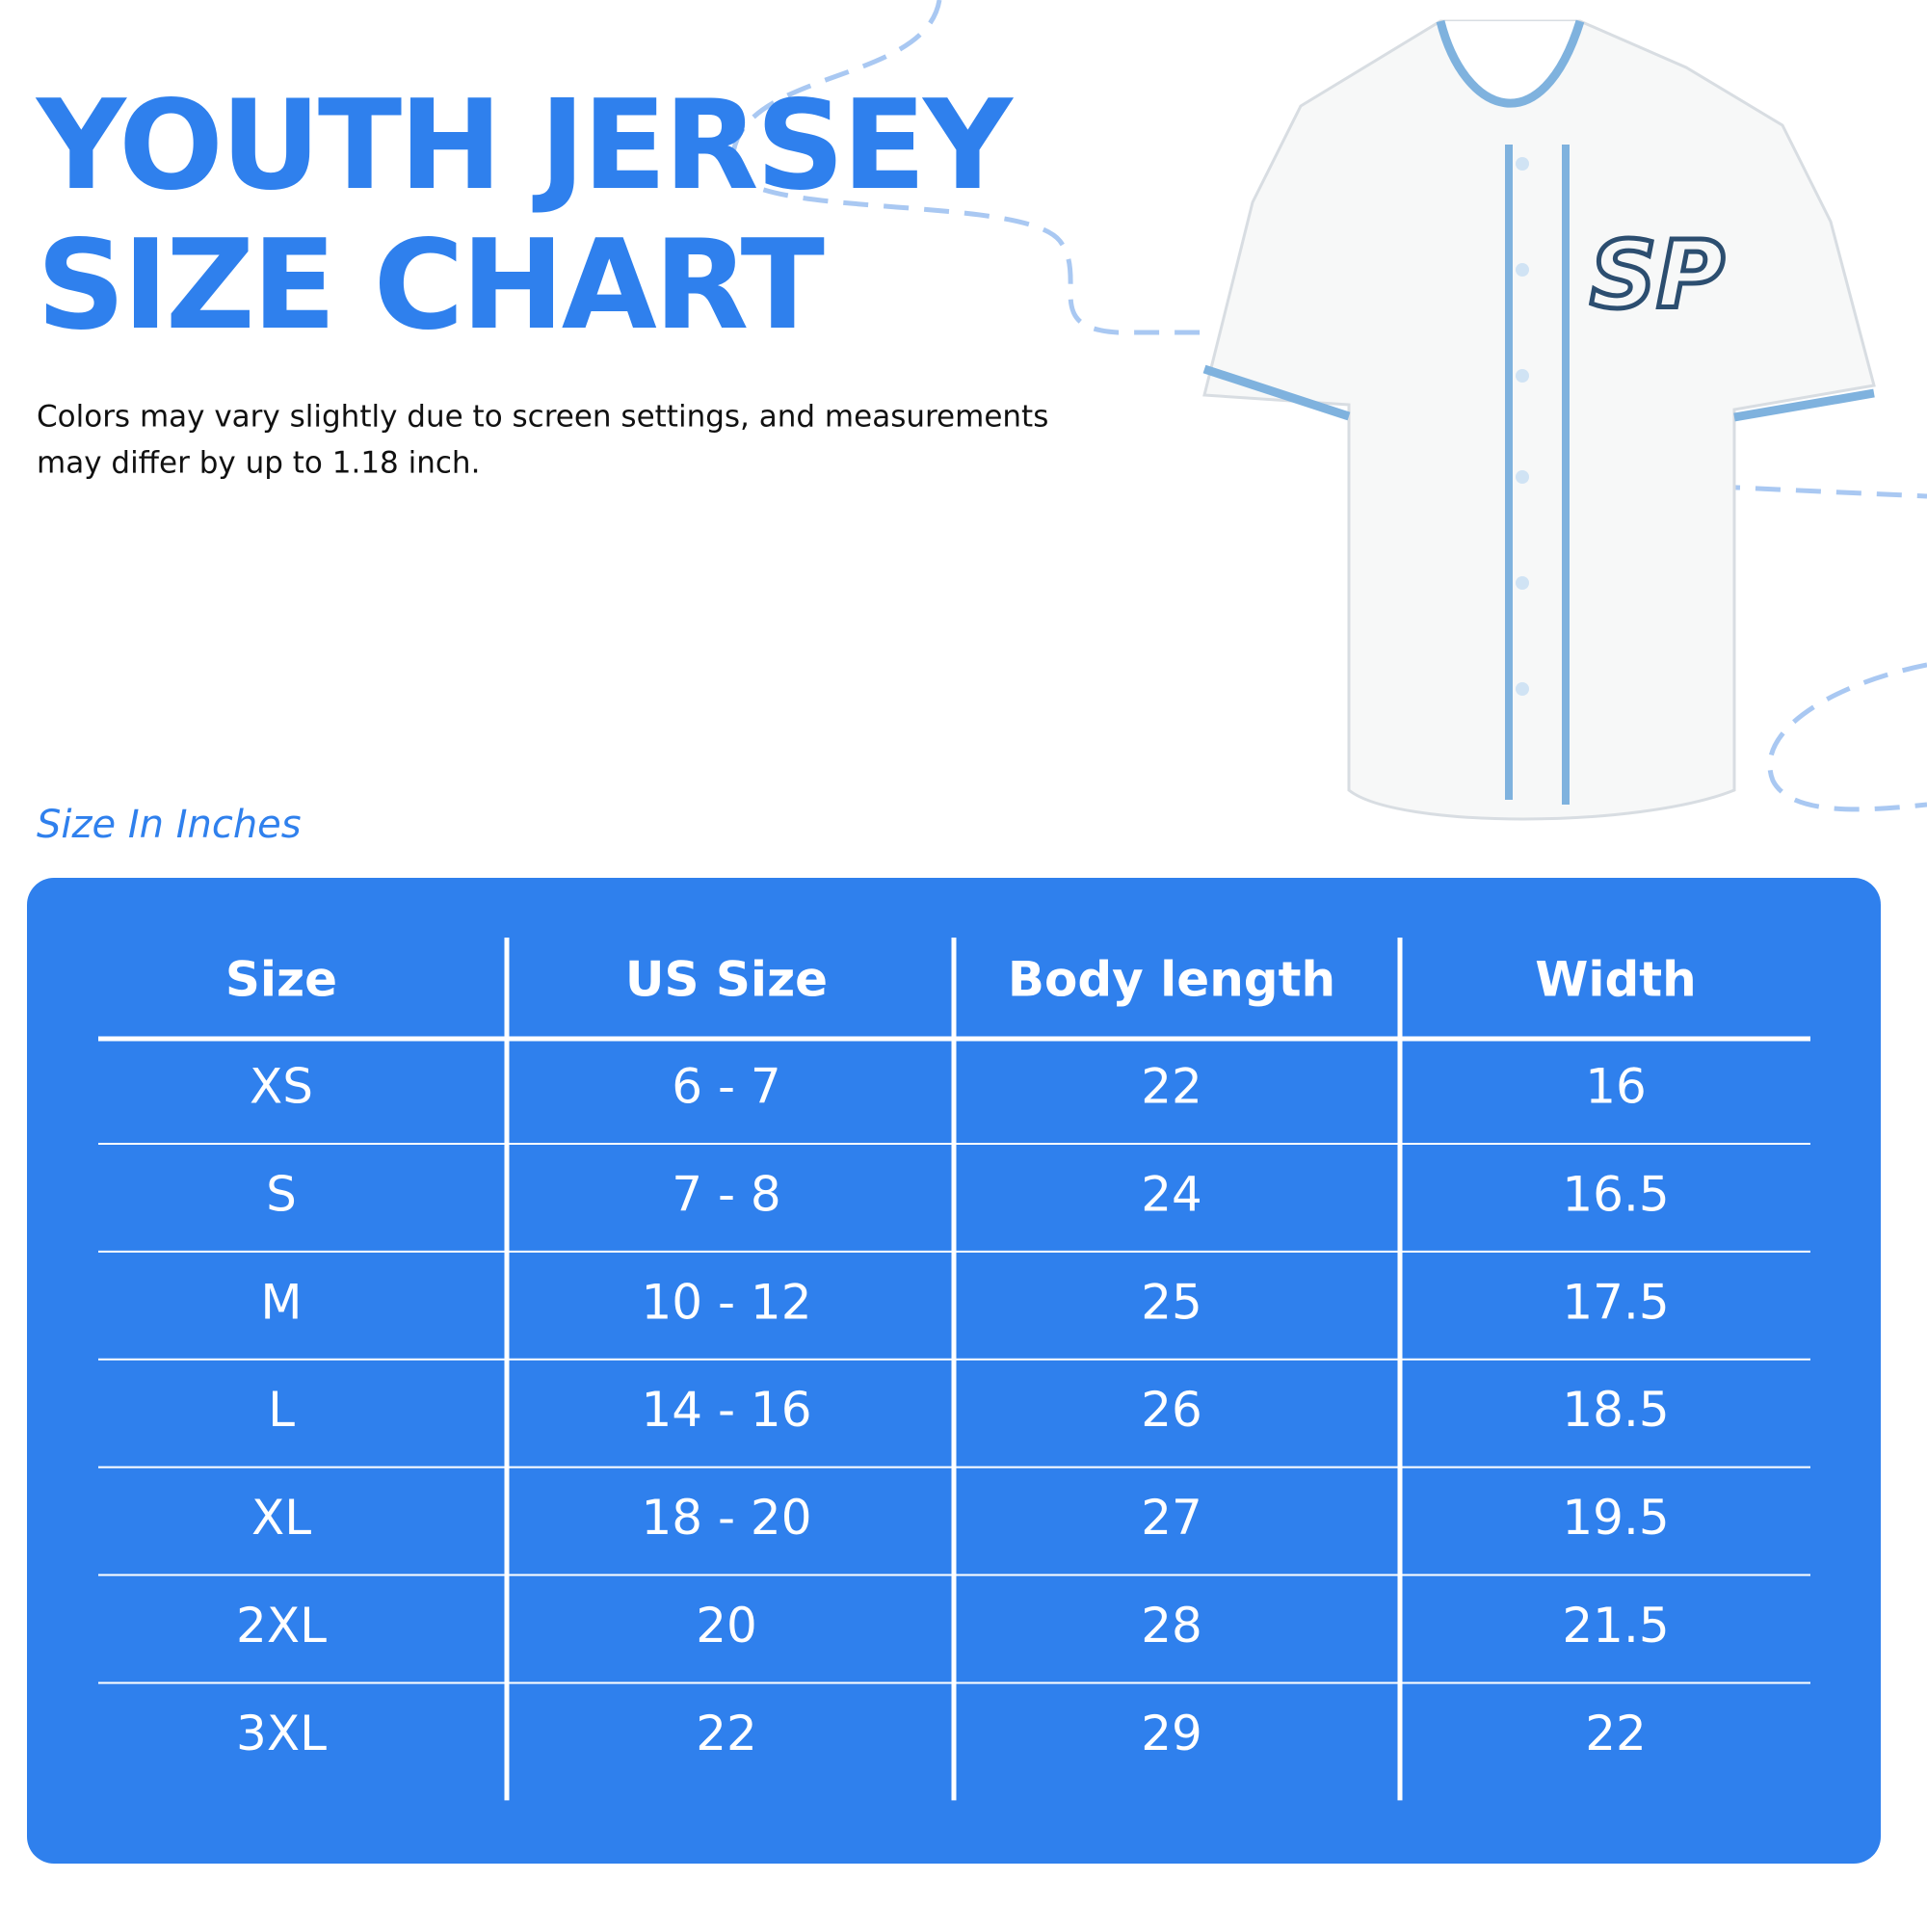 Image resolution: width=1927 pixels, height=1932 pixels. I want to click on jersey: SP, so click(1539, 420).